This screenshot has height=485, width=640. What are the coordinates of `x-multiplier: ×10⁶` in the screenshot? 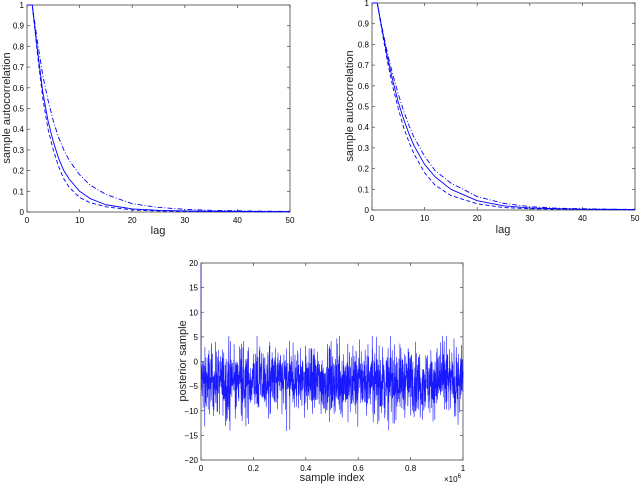 It's located at (453, 479).